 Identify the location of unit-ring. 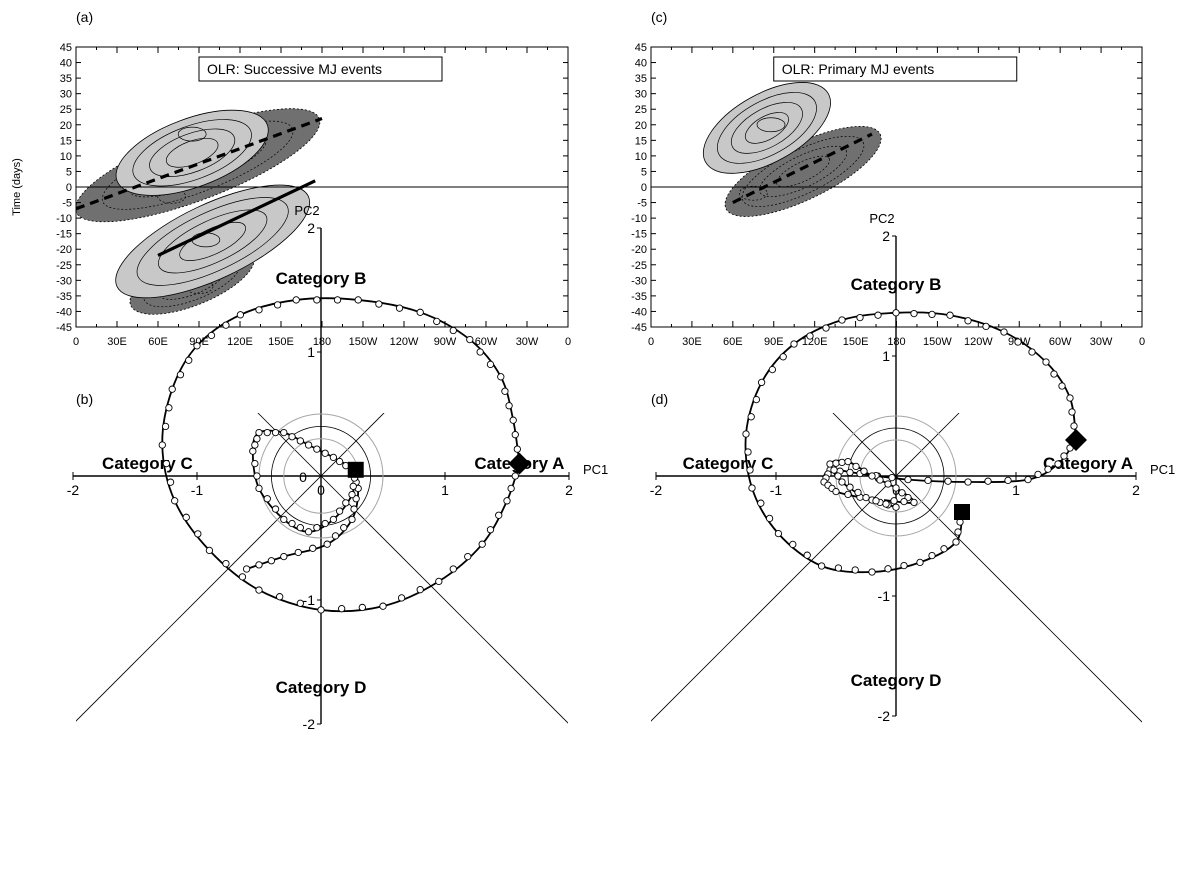
(896, 476).